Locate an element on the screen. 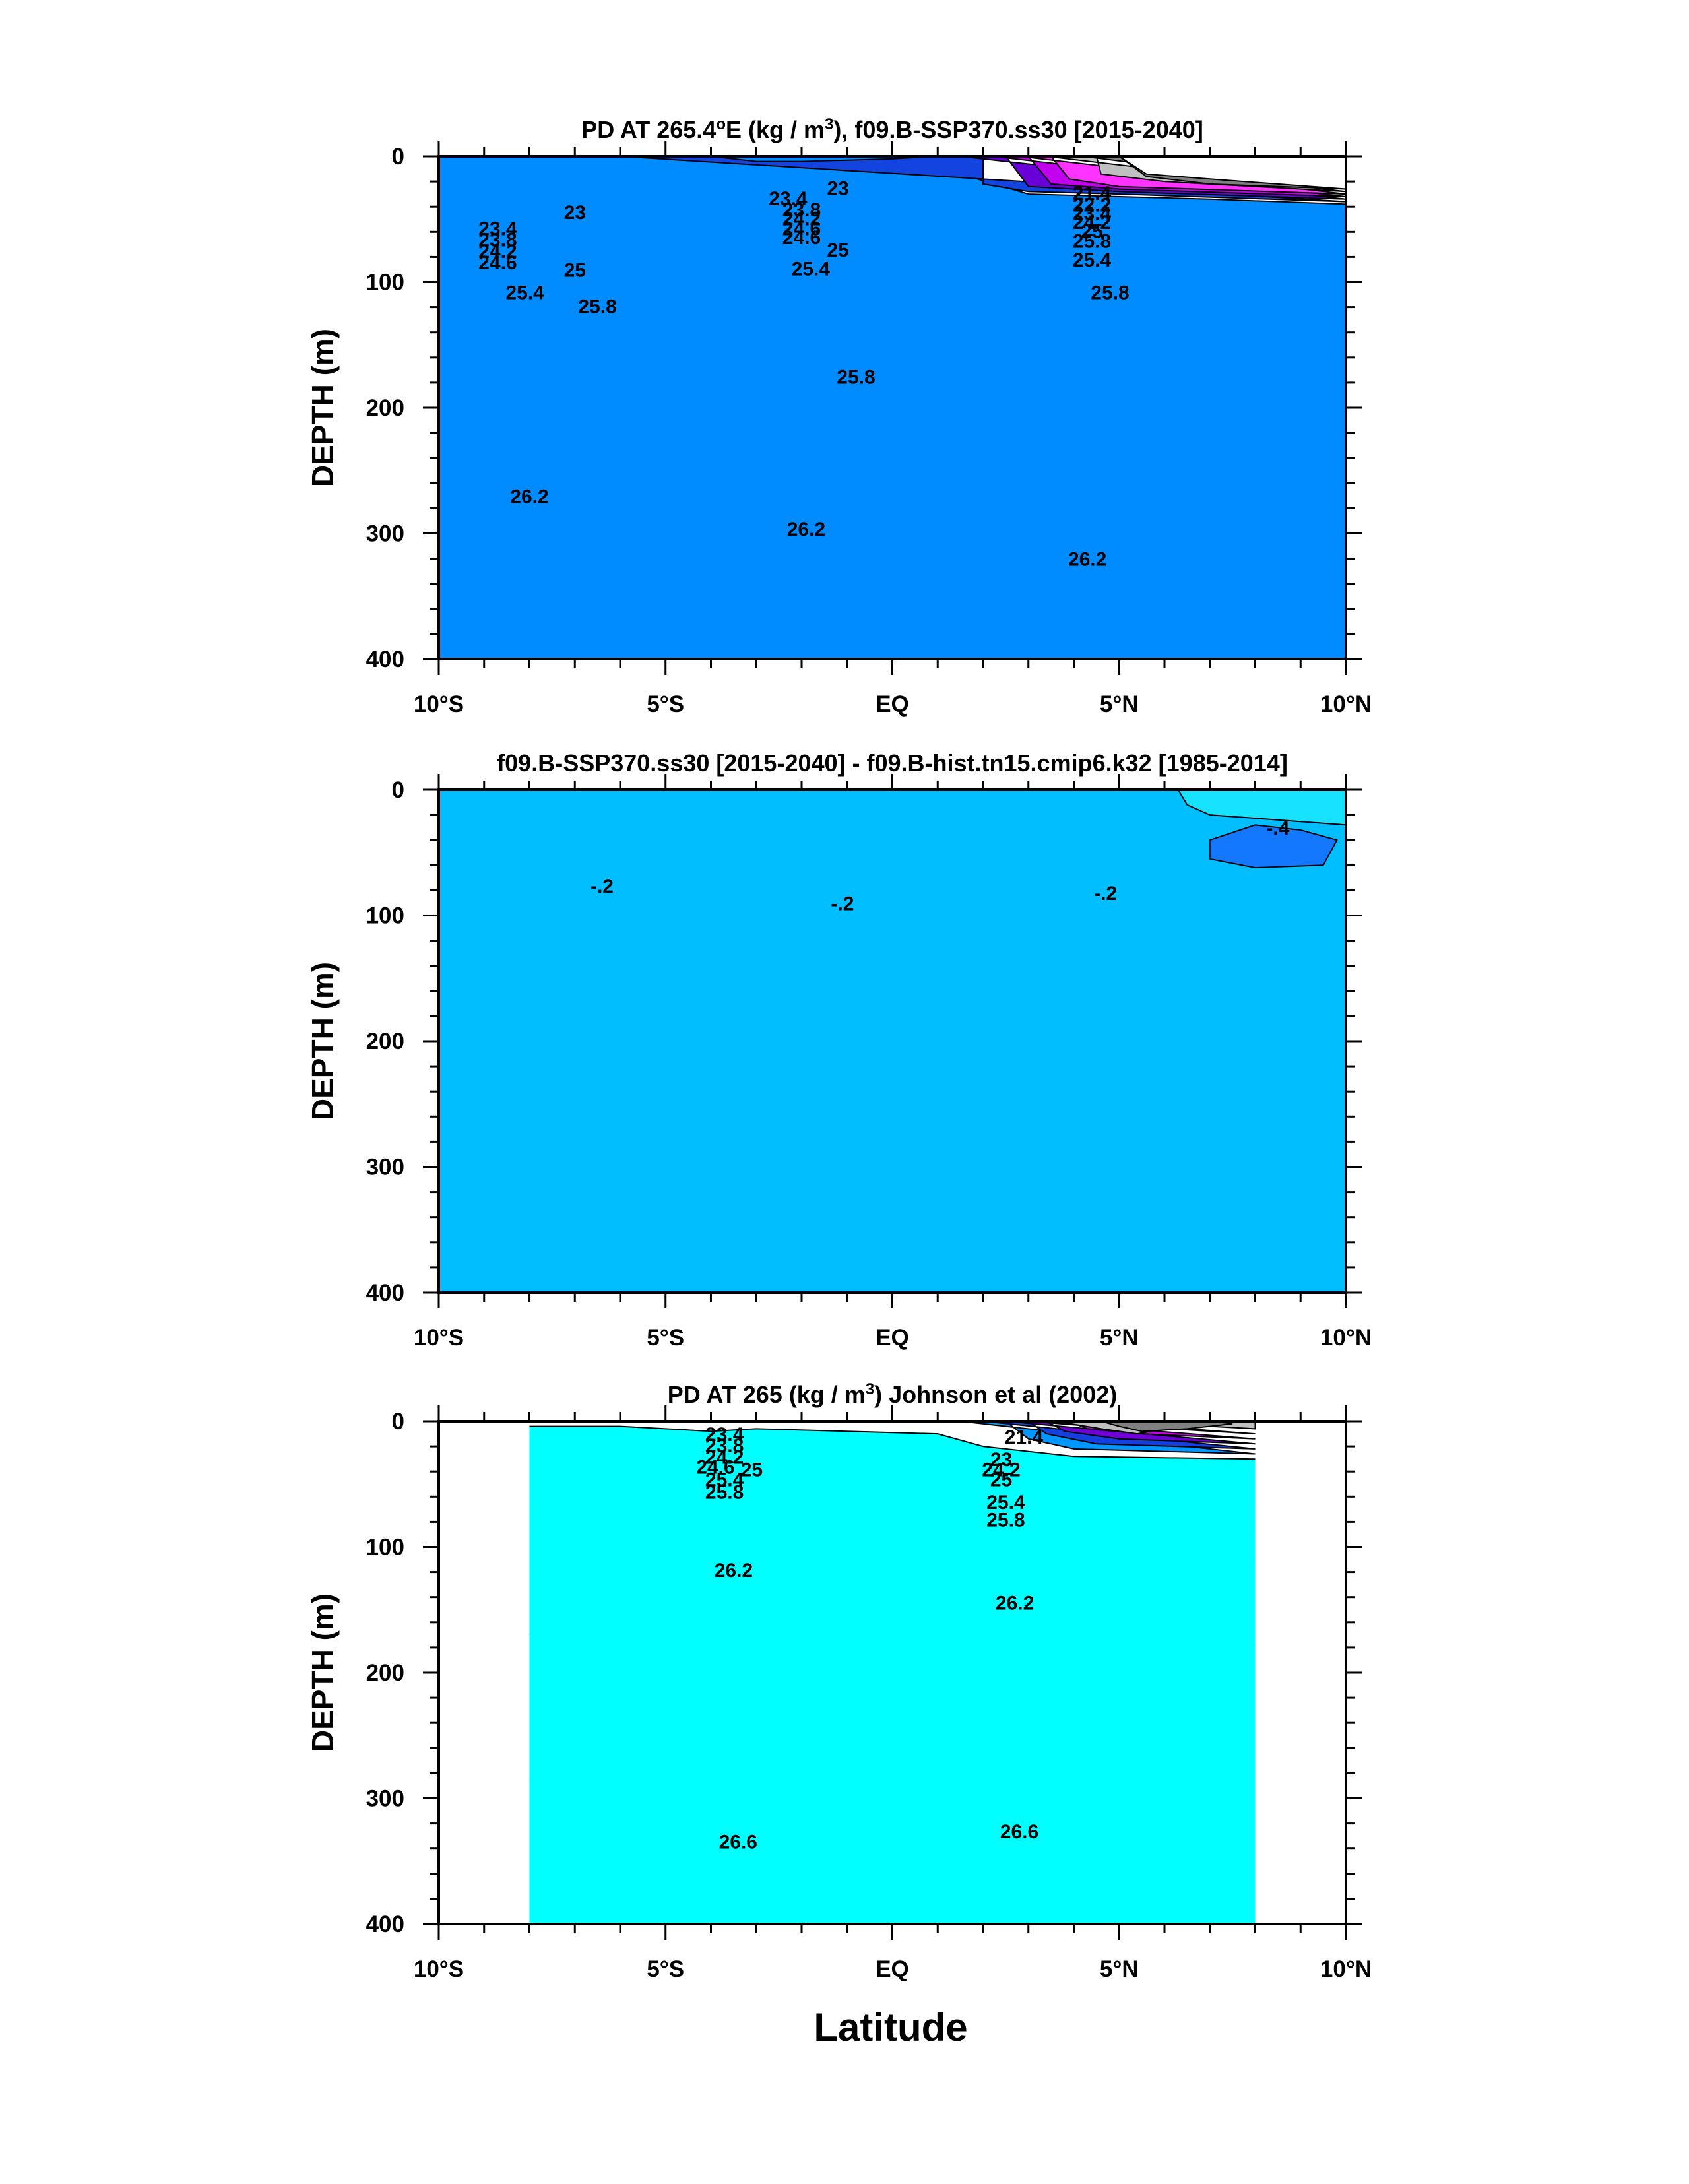  contour-label: 22.2 is located at coordinates (1092, 205).